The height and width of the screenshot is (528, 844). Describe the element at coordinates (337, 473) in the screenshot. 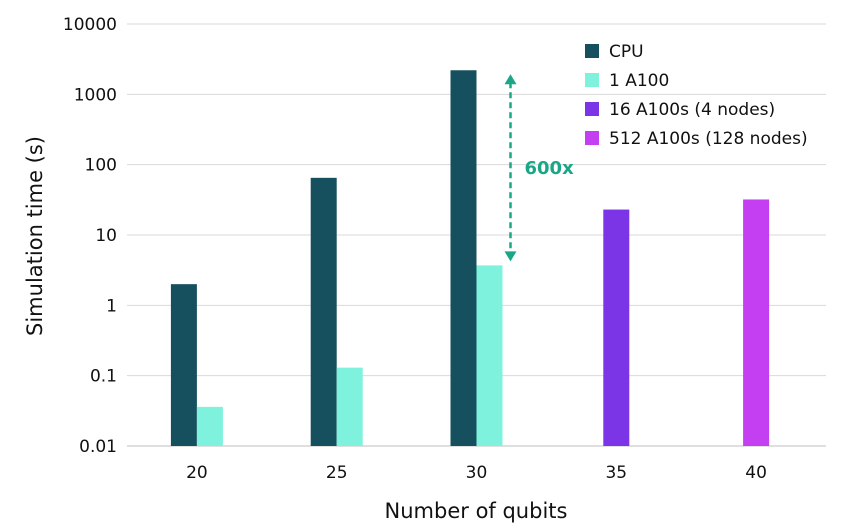

I see `x-tick-label: 25` at that location.